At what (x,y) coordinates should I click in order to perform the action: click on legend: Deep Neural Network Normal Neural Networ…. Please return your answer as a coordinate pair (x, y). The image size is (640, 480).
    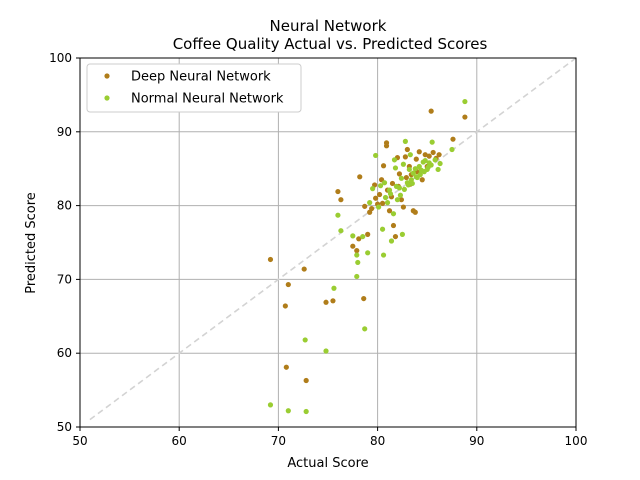
    Looking at the image, I should click on (194, 88).